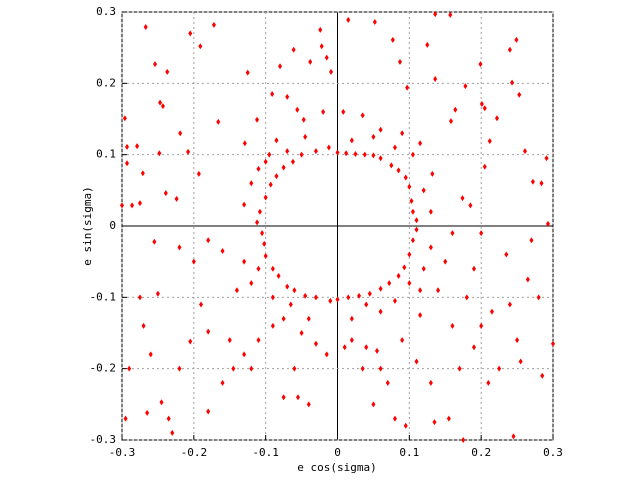  Describe the element at coordinates (553, 452) in the screenshot. I see `x-tick-label: 0.3` at that location.